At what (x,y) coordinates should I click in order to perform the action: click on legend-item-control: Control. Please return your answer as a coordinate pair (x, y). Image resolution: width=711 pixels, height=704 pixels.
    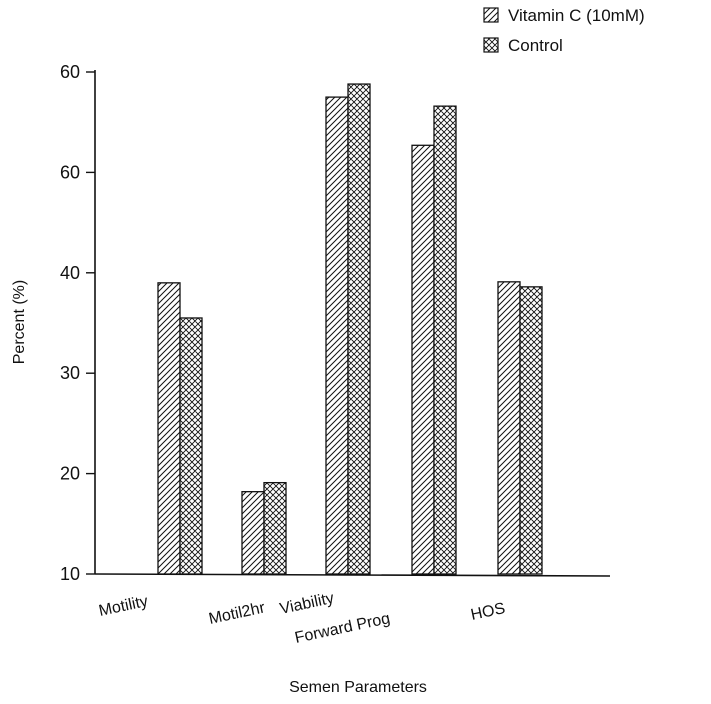
    Looking at the image, I should click on (523, 45).